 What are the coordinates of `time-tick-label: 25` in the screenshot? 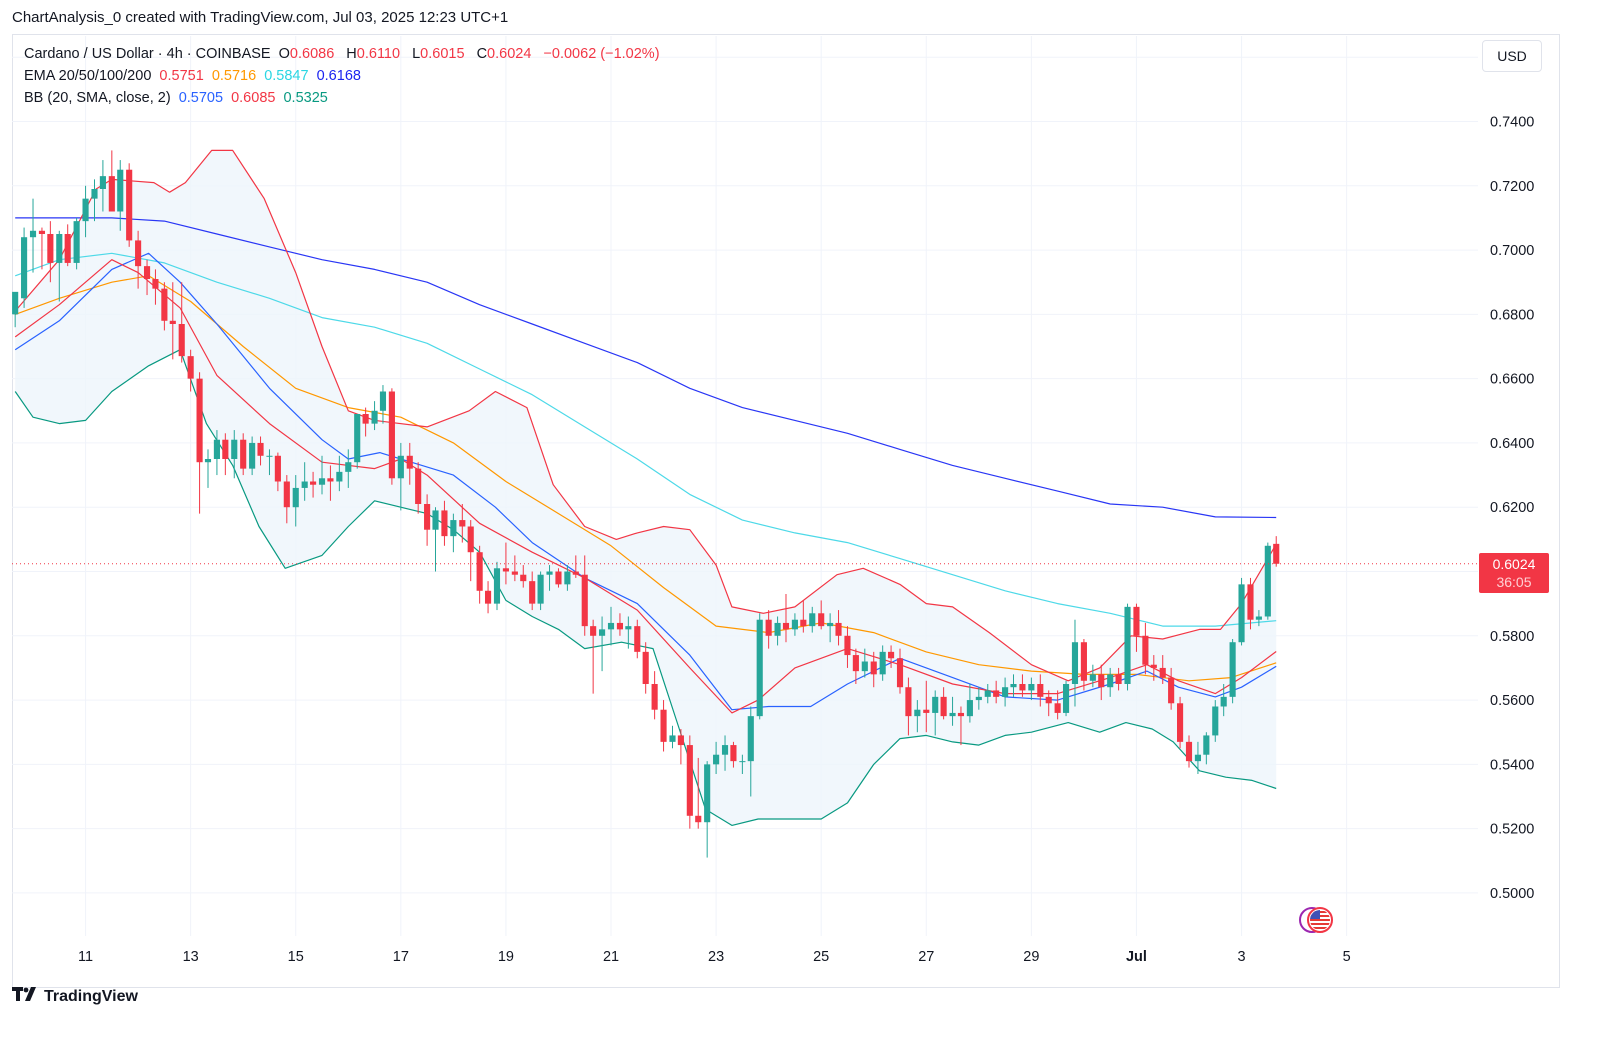 It's located at (821, 957).